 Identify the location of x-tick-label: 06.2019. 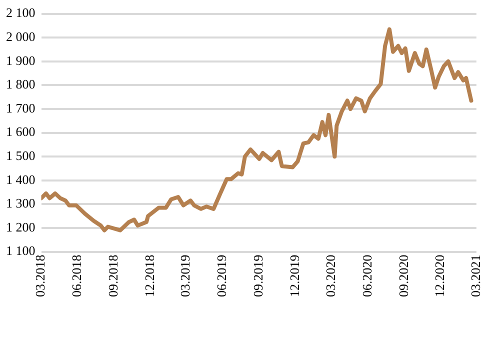
(222, 275).